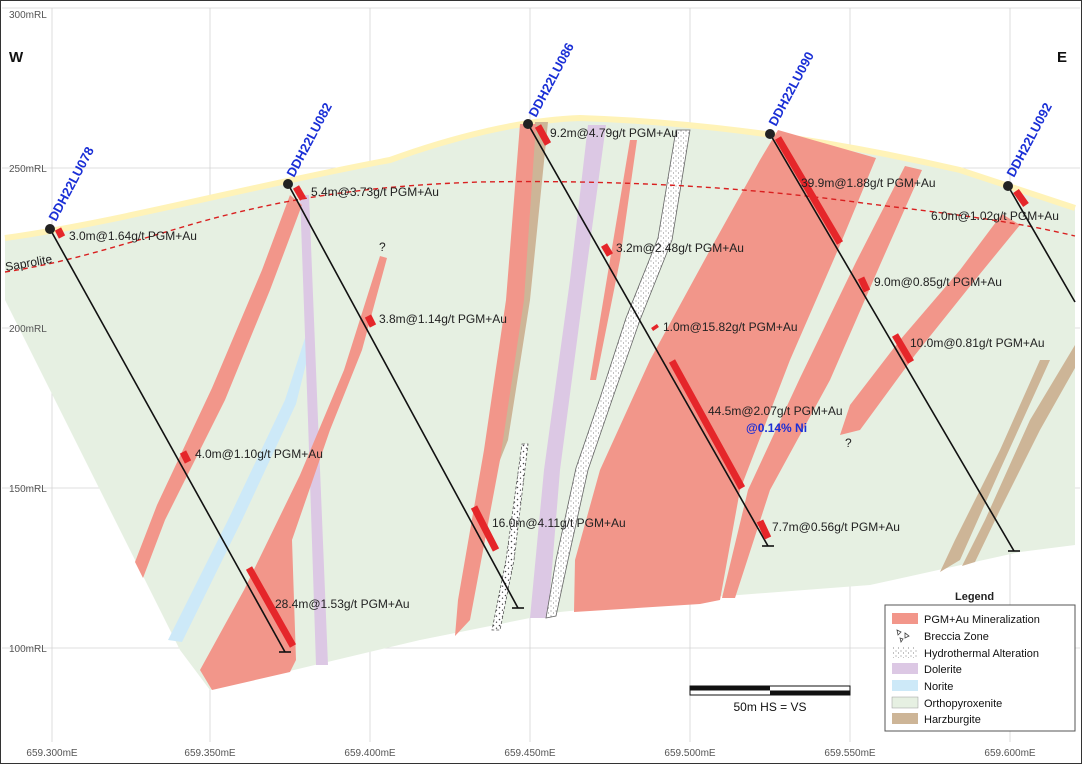 The image size is (1082, 769). I want to click on intercept-label: 3.0m@1.64g/t PGM+Au, so click(133, 236).